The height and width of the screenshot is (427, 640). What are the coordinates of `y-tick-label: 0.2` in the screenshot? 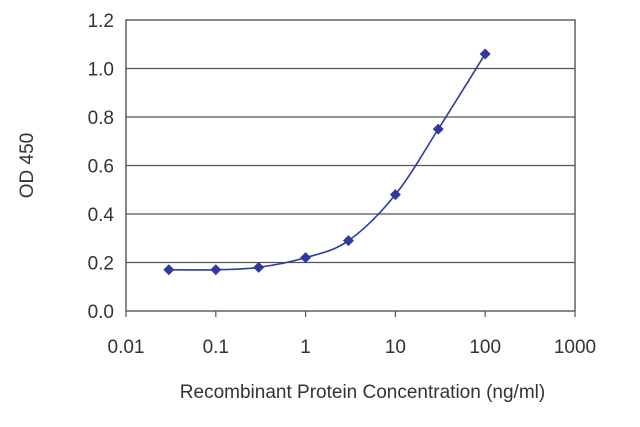 It's located at (101, 264).